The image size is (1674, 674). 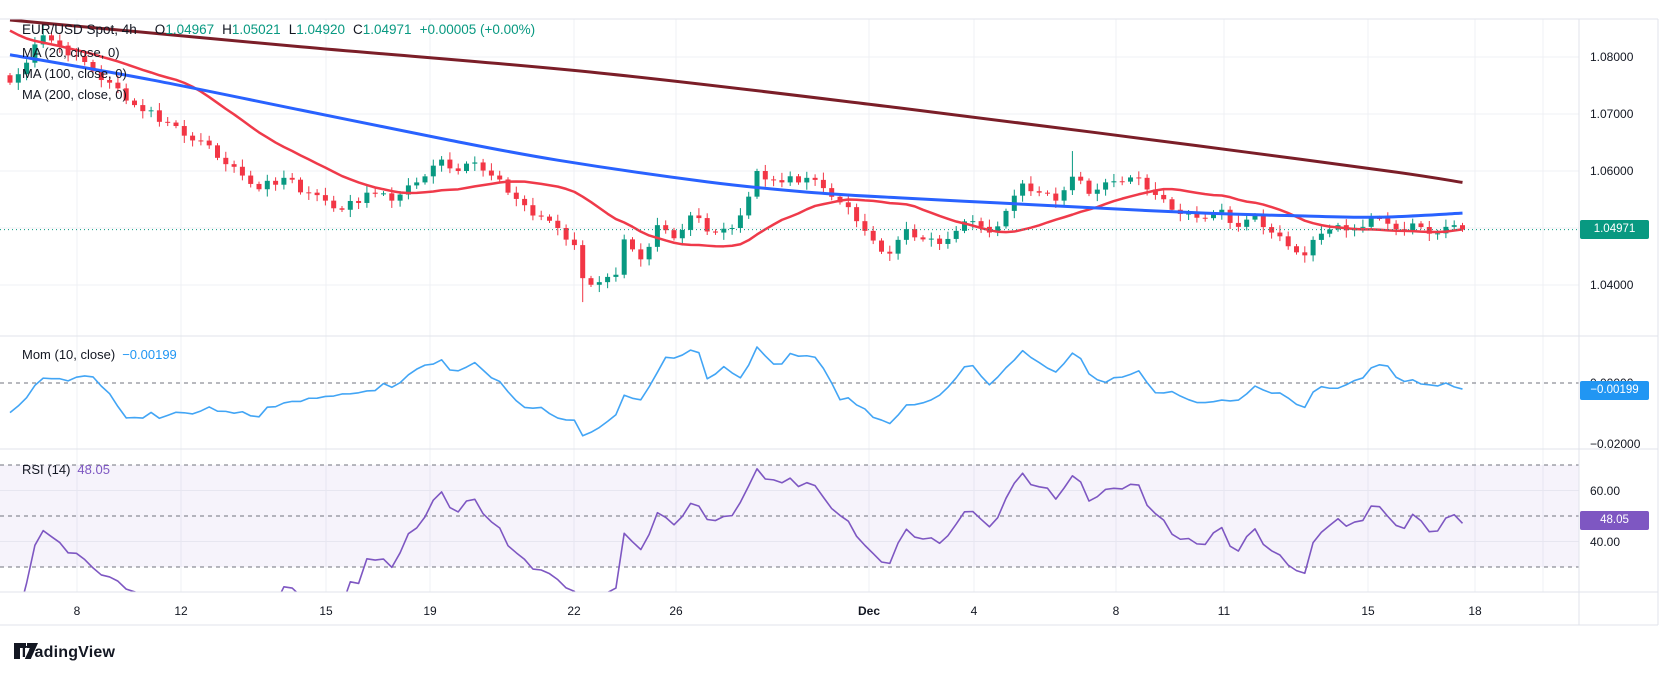 I want to click on ma20-legend-item: MA (20, close, 0), so click(x=71, y=52).